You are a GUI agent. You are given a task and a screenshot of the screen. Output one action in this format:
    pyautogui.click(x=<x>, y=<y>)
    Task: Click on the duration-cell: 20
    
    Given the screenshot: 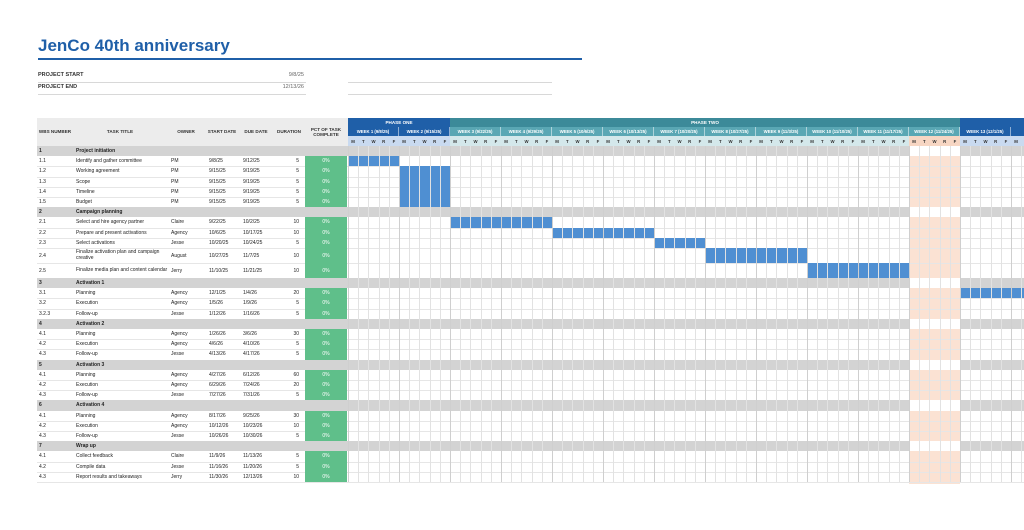 What is the action you would take?
    pyautogui.click(x=296, y=293)
    